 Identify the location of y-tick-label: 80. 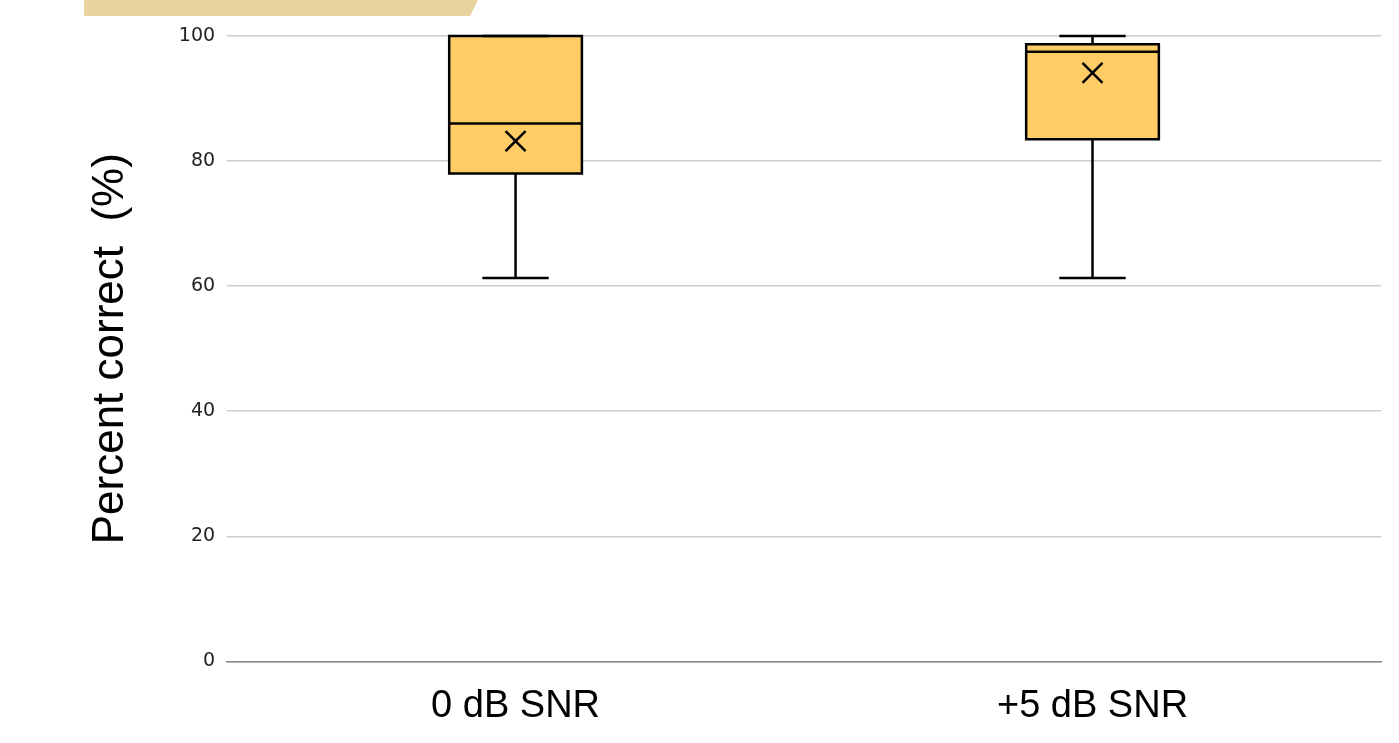
(203, 159).